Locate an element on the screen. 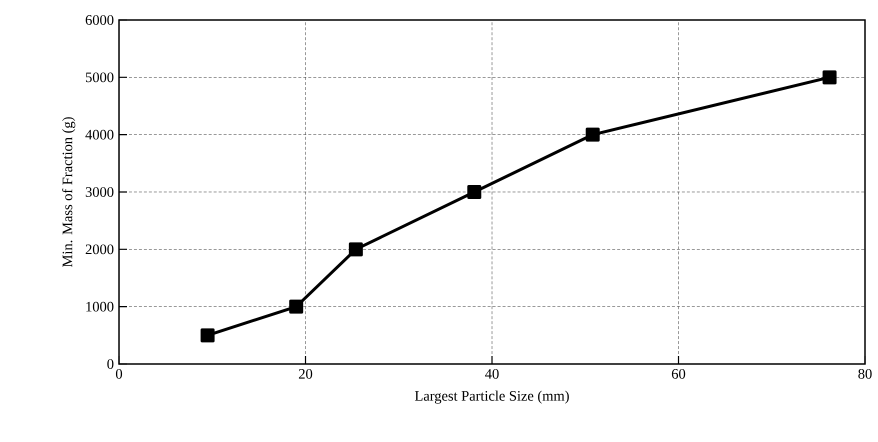 Image resolution: width=878 pixels, height=442 pixels. y-tick-label: 4000 is located at coordinates (99, 135).